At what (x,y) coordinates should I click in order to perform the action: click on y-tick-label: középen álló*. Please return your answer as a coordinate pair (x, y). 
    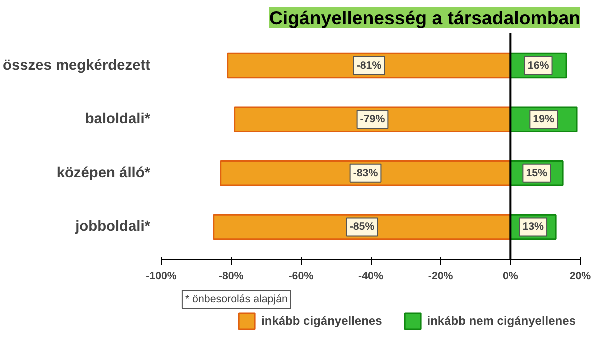
    Looking at the image, I should click on (103, 173).